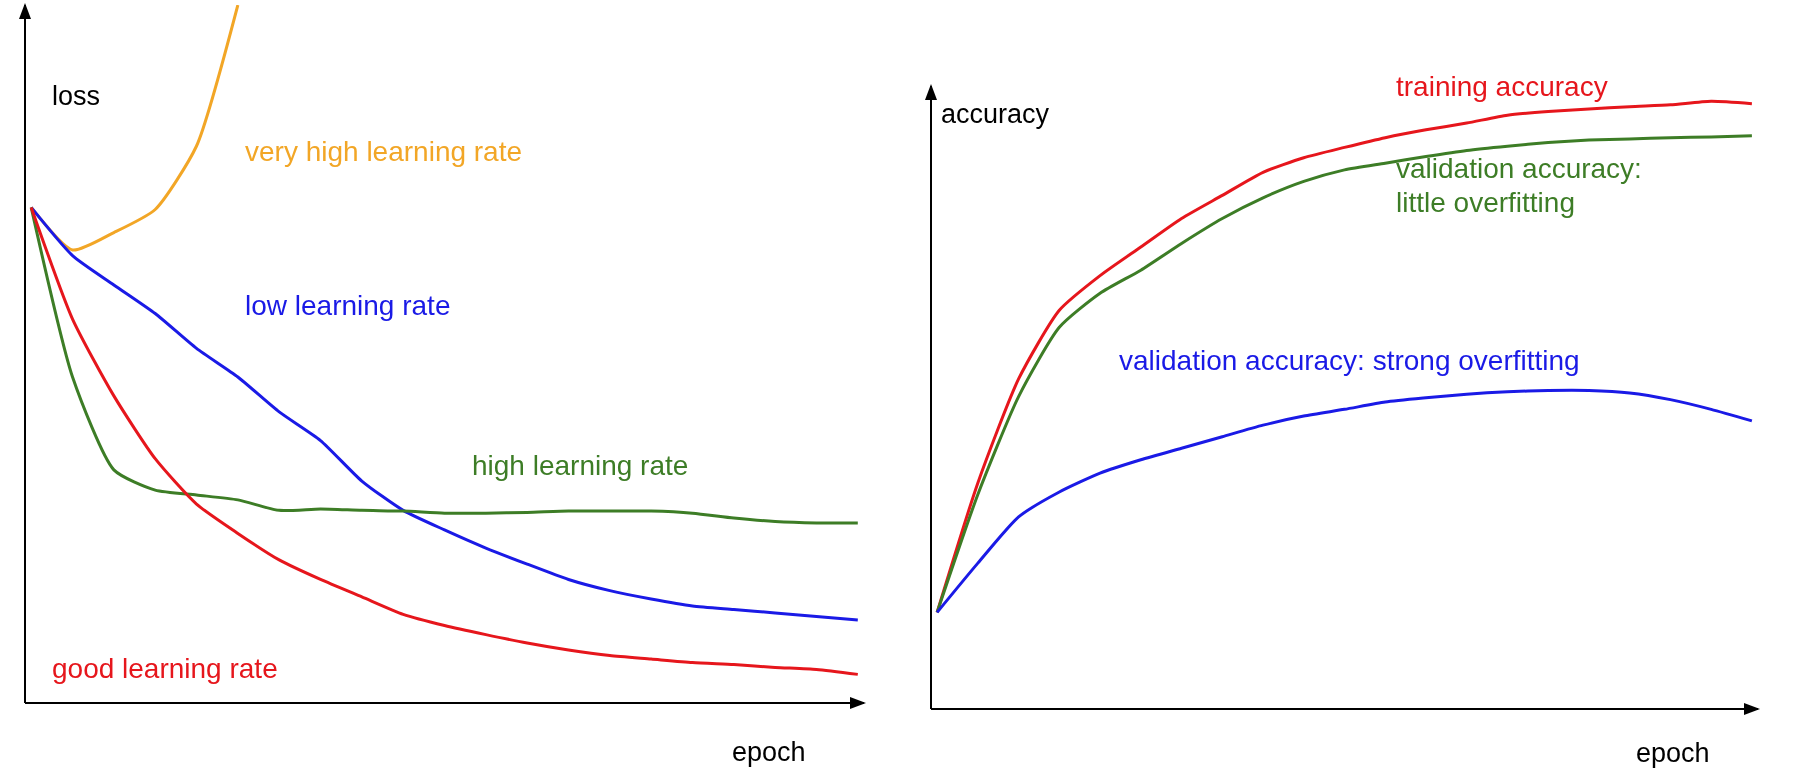 This screenshot has height=783, width=1802. Describe the element at coordinates (580, 465) in the screenshot. I see `series-label: high learning rate` at that location.